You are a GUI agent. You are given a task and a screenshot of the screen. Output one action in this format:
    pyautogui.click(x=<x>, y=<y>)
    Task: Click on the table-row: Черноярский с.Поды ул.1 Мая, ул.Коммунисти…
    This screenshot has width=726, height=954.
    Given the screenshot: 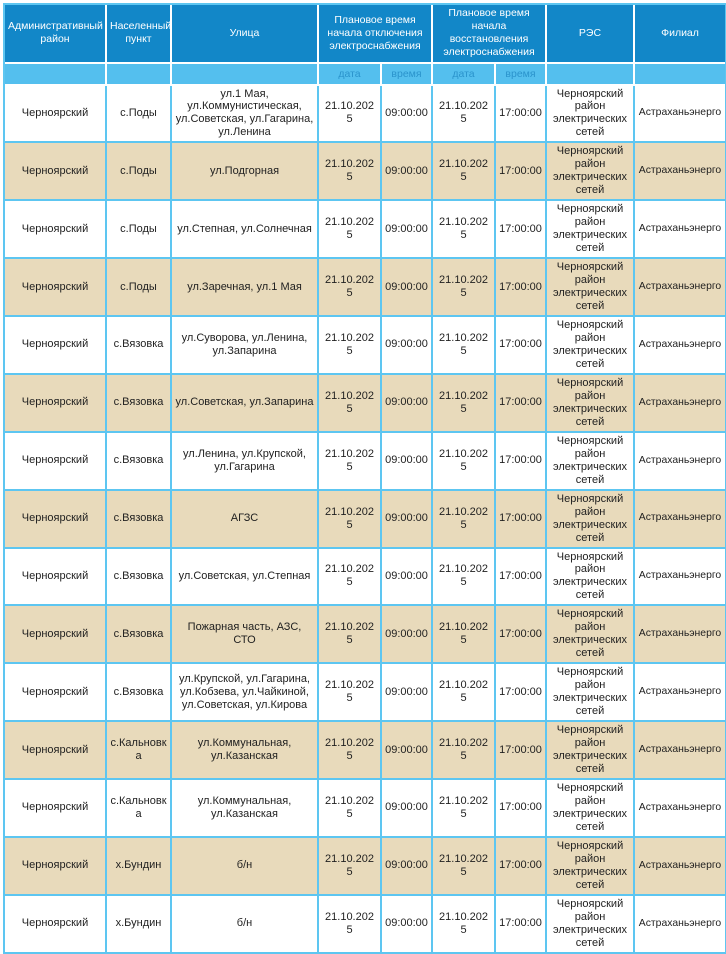 What is the action you would take?
    pyautogui.click(x=365, y=114)
    